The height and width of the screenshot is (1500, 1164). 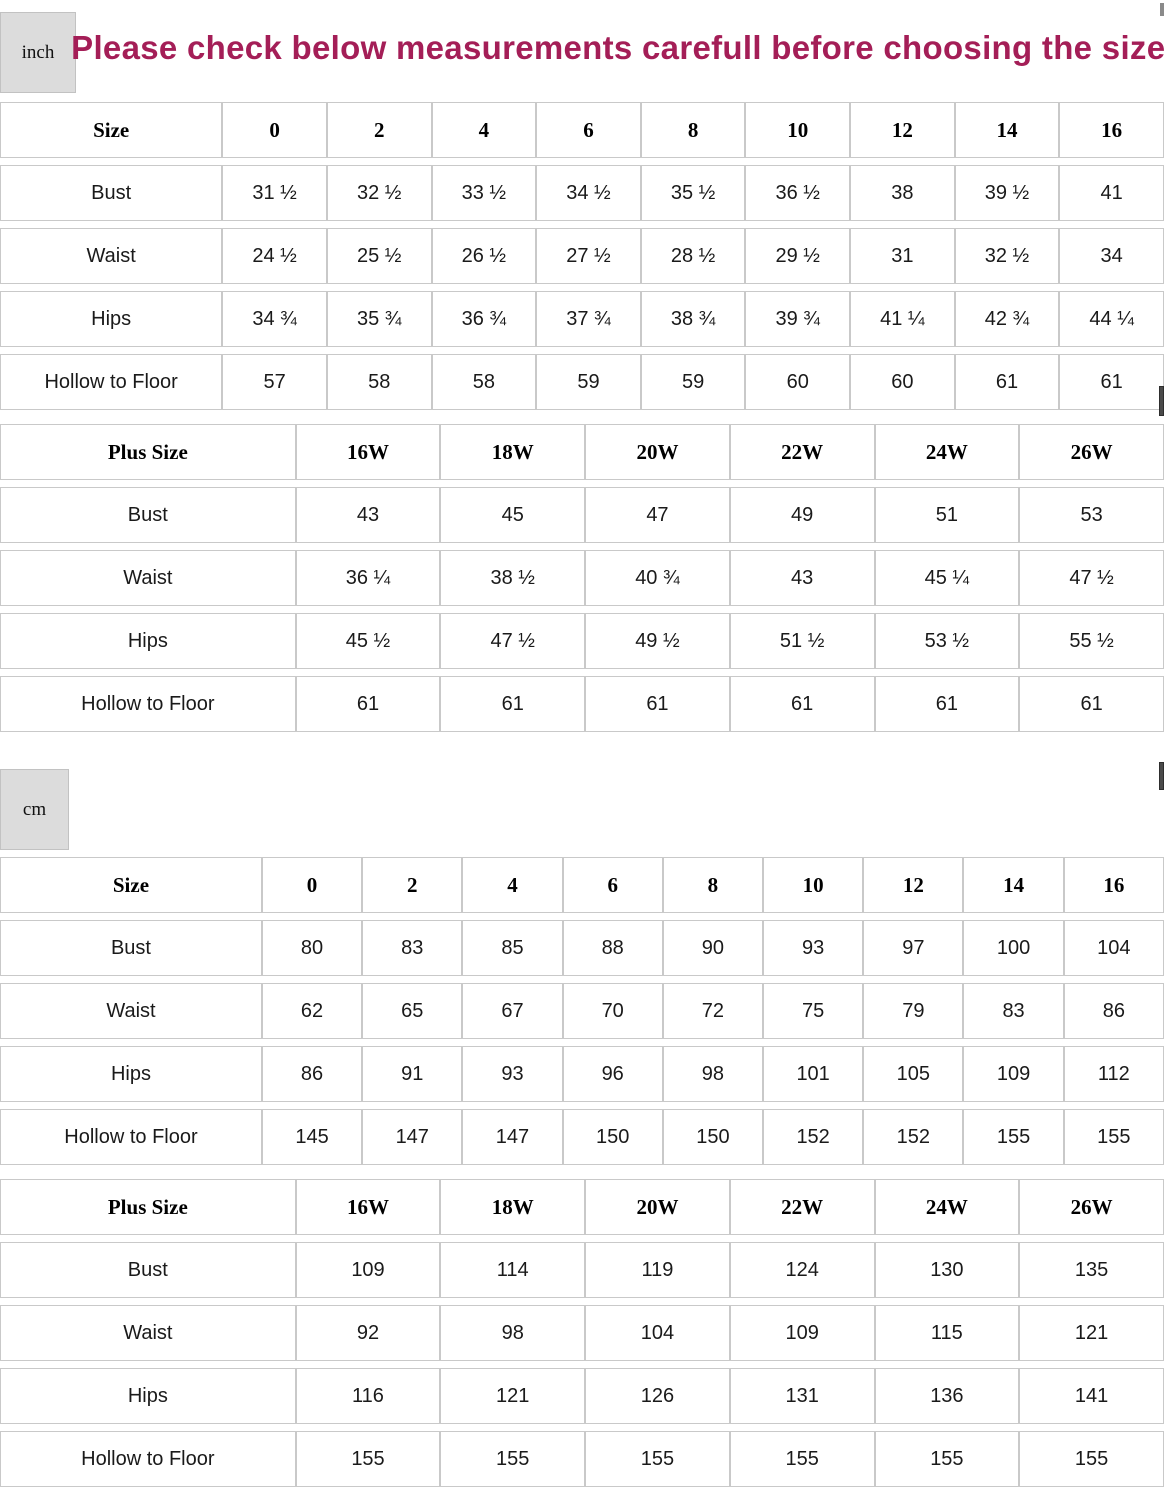 I want to click on cell-value: 93, so click(x=813, y=948).